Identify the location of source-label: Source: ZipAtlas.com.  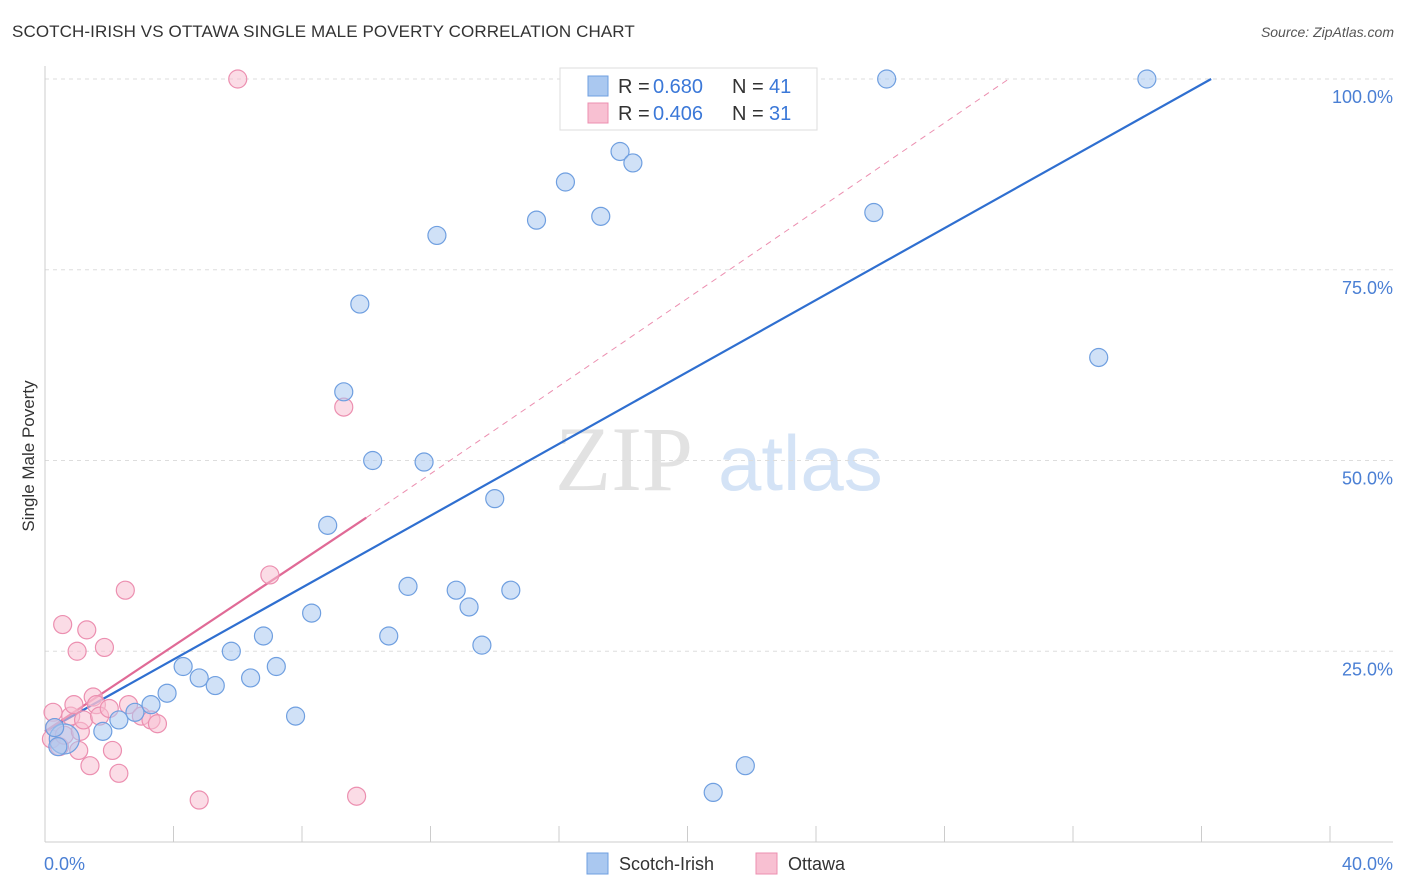
(1327, 32).